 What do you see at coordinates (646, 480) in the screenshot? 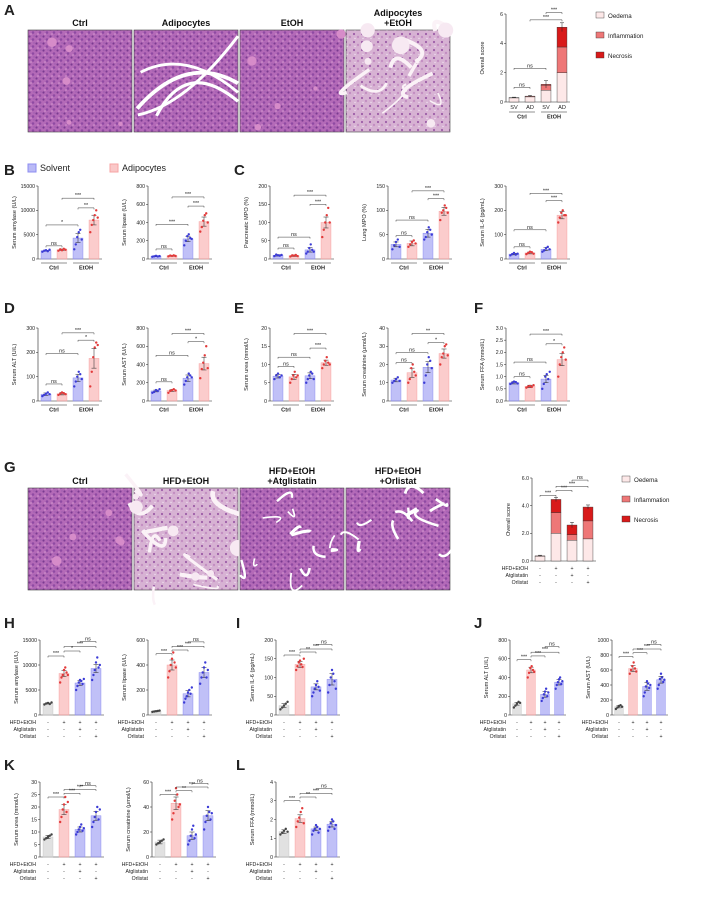
I see `legend-label: Oedema` at bounding box center [646, 480].